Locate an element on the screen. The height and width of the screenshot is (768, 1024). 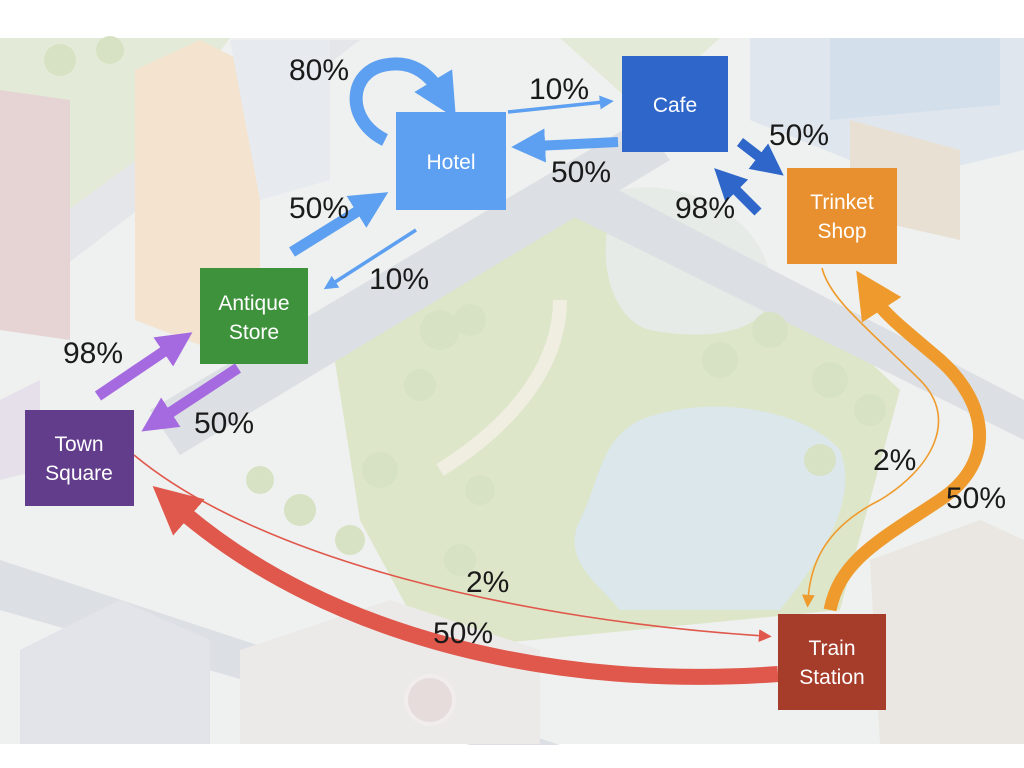
town-box is located at coordinates (79, 458).